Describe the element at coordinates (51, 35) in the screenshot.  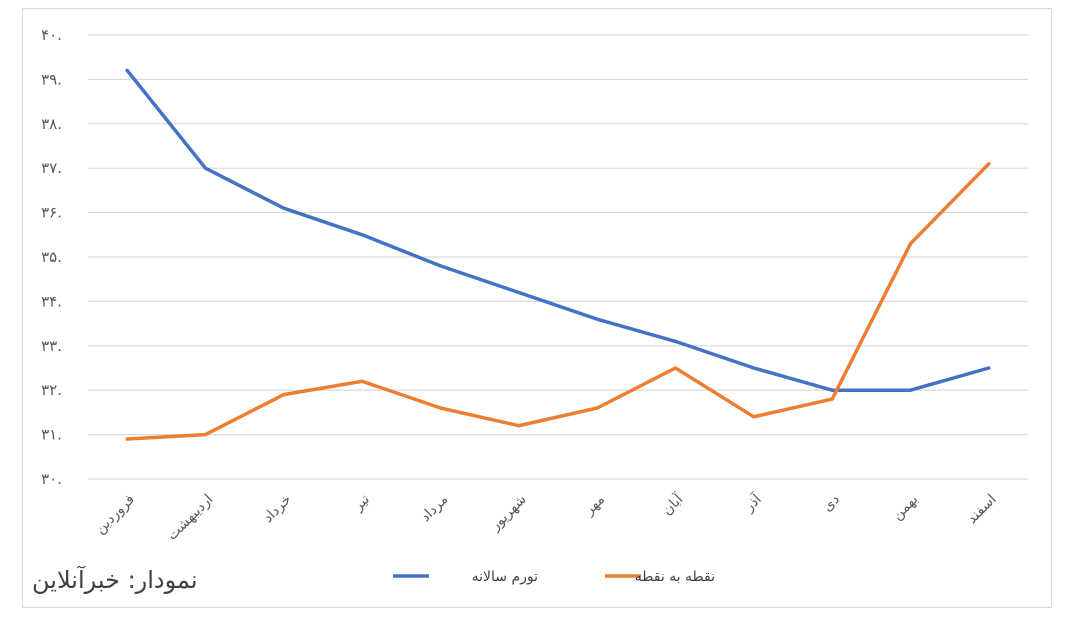
I see `y-tick-label: ۴۰.` at that location.